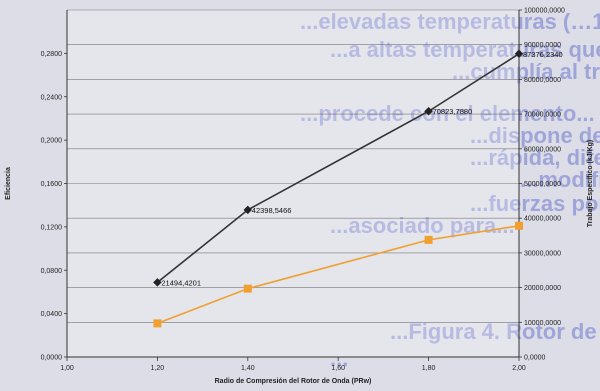 The width and height of the screenshot is (600, 391). What do you see at coordinates (52, 97) in the screenshot?
I see `left-y-tick-label: 0,2400` at bounding box center [52, 97].